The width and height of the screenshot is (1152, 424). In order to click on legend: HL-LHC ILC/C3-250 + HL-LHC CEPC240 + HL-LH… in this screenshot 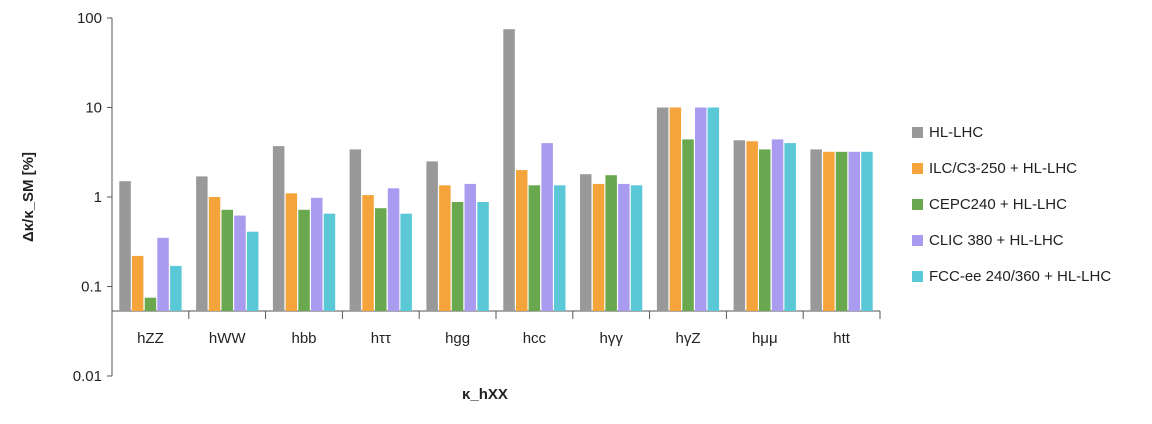, I will do `click(1011, 204)`.